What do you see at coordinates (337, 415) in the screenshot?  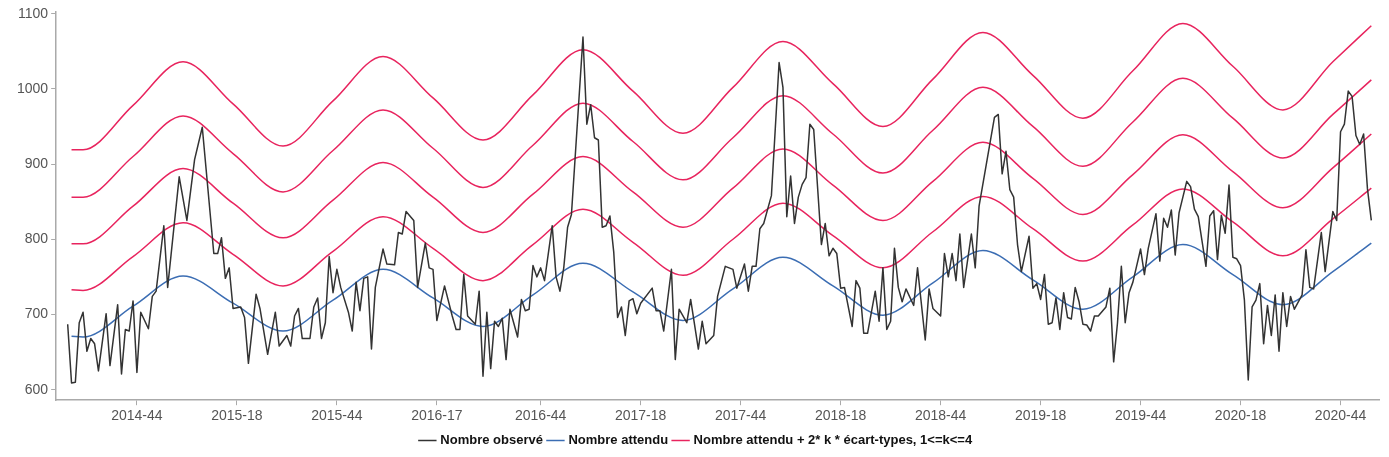 I see `x-tick-label: 2015-44` at bounding box center [337, 415].